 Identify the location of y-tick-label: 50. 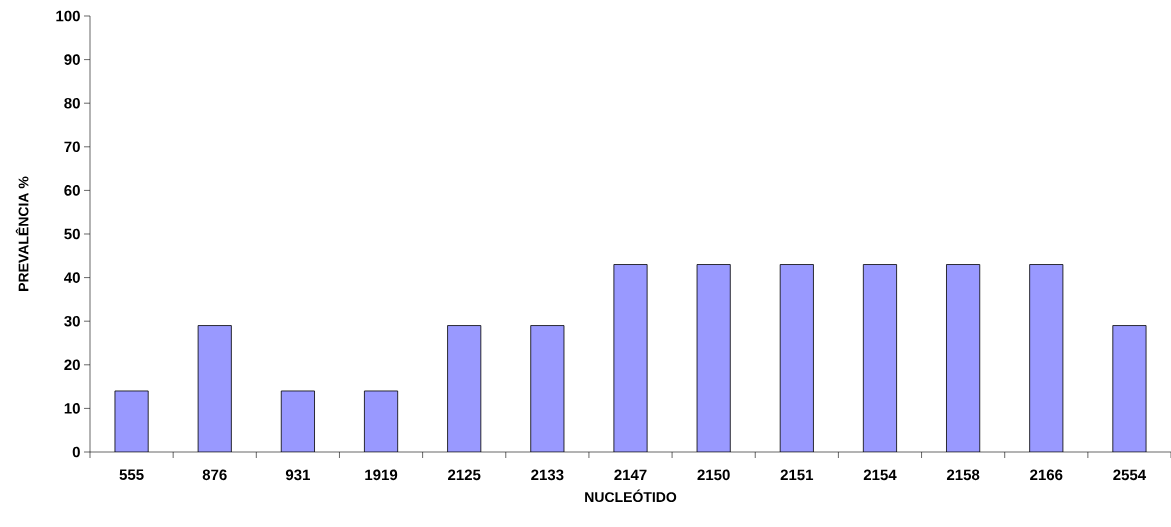
(72, 234).